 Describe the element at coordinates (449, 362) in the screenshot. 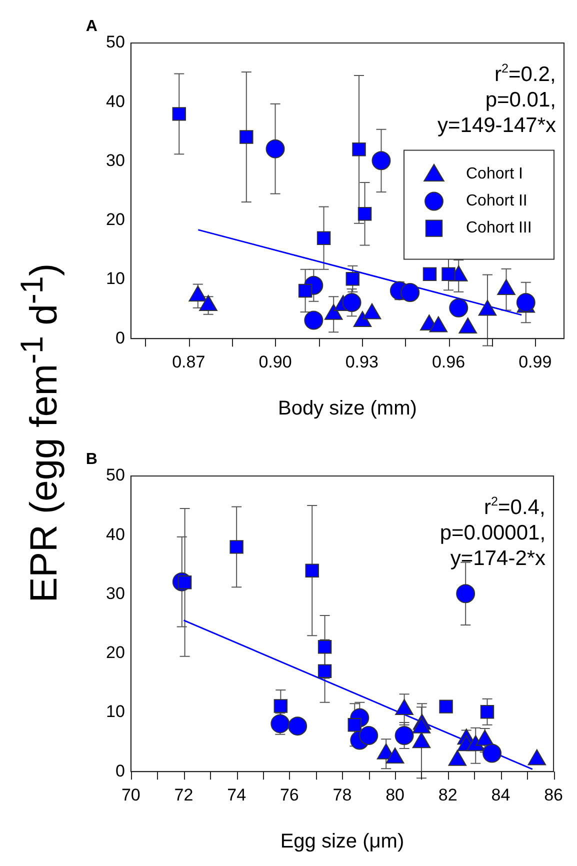

I see `x-tick-label: 0.96` at that location.